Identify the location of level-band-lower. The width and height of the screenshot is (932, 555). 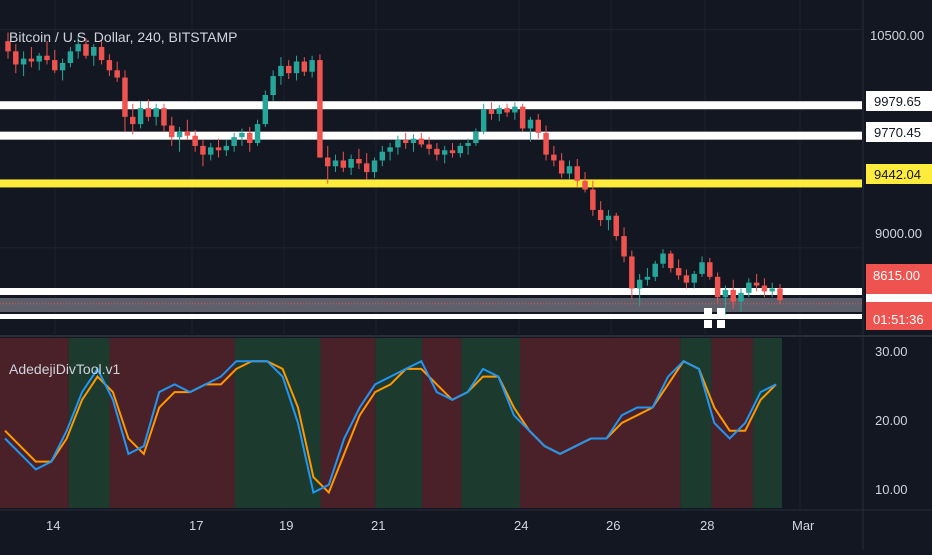
(431, 305).